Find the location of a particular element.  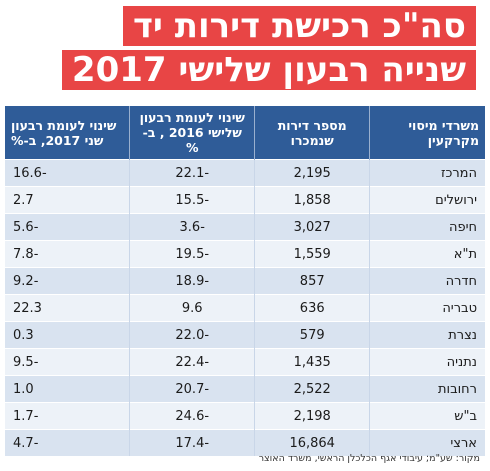

cell-change-q2-2017: -9.5 is located at coordinates (67, 362).